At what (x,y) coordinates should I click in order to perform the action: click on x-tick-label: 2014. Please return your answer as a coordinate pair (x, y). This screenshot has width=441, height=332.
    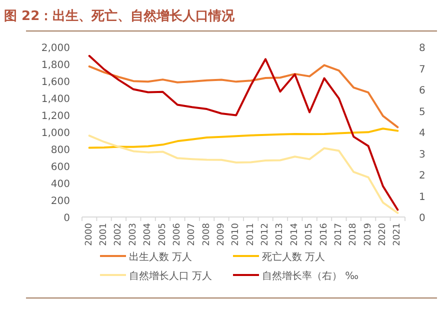
    Looking at the image, I should click on (295, 234).